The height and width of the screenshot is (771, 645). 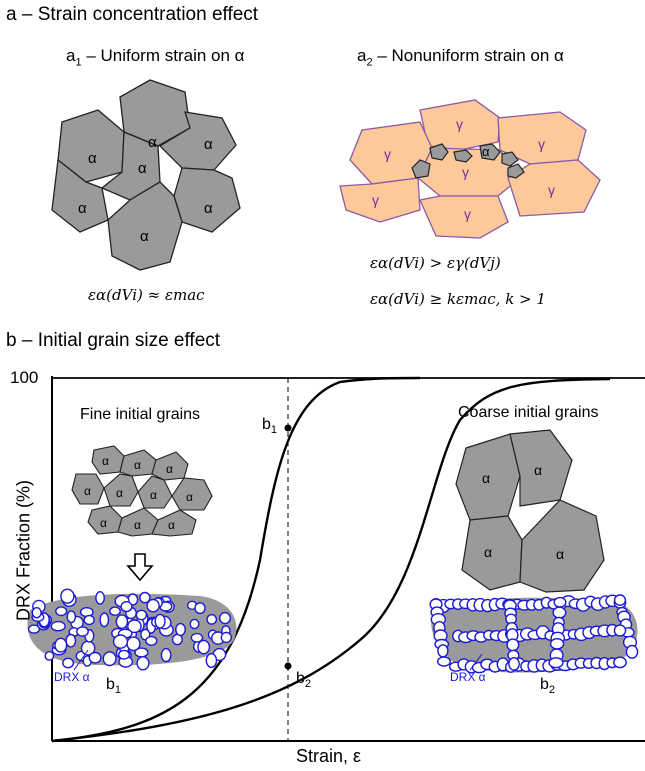 What do you see at coordinates (140, 414) in the screenshot?
I see `fine-grains-label: Fine initial grains` at bounding box center [140, 414].